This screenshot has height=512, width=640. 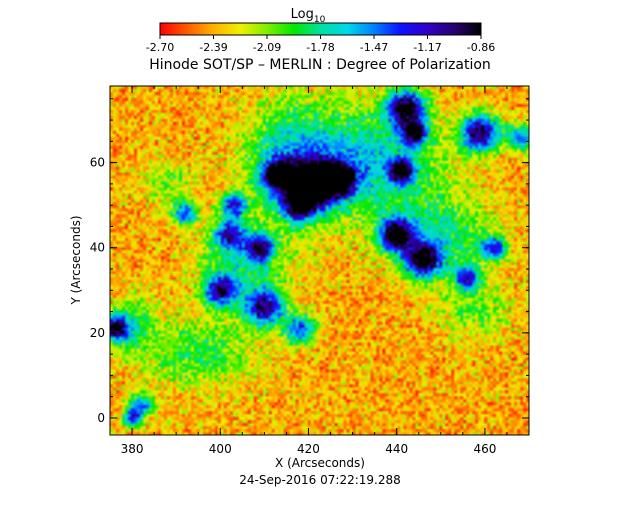 I want to click on colorbar-tick-label: -1.47, so click(x=374, y=47).